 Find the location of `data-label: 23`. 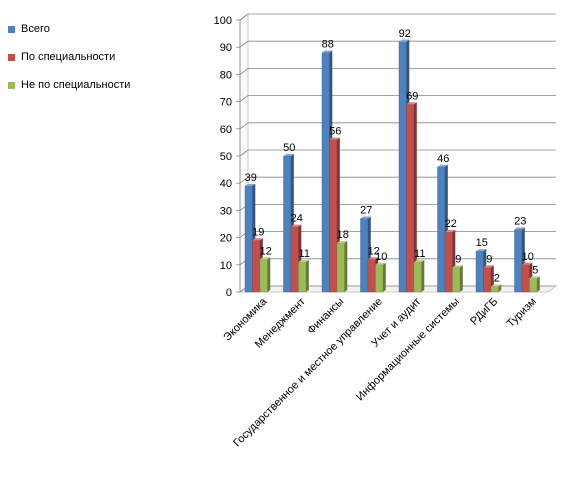

data-label: 23 is located at coordinates (520, 221).